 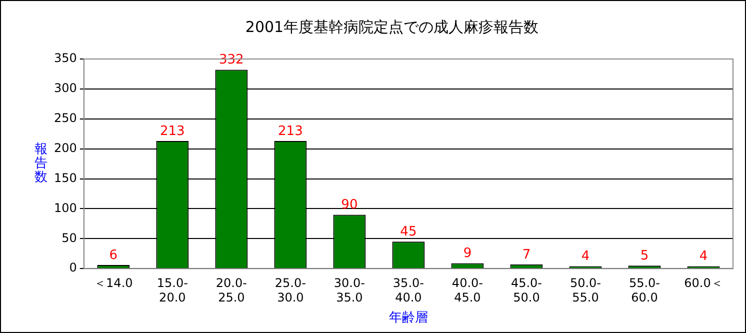 I want to click on y-tick-label: 50, so click(x=69, y=237).